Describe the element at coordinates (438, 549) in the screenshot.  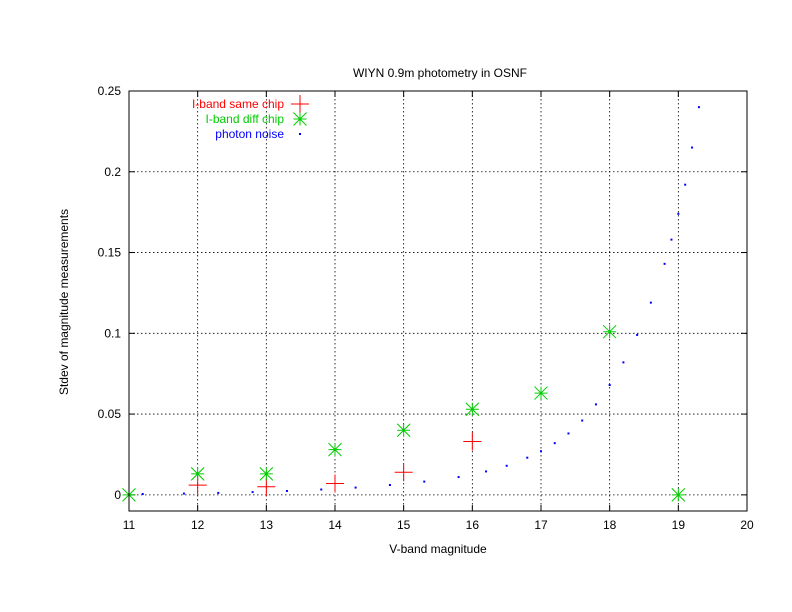
I see `x-axis-label: V-band magnitude` at that location.